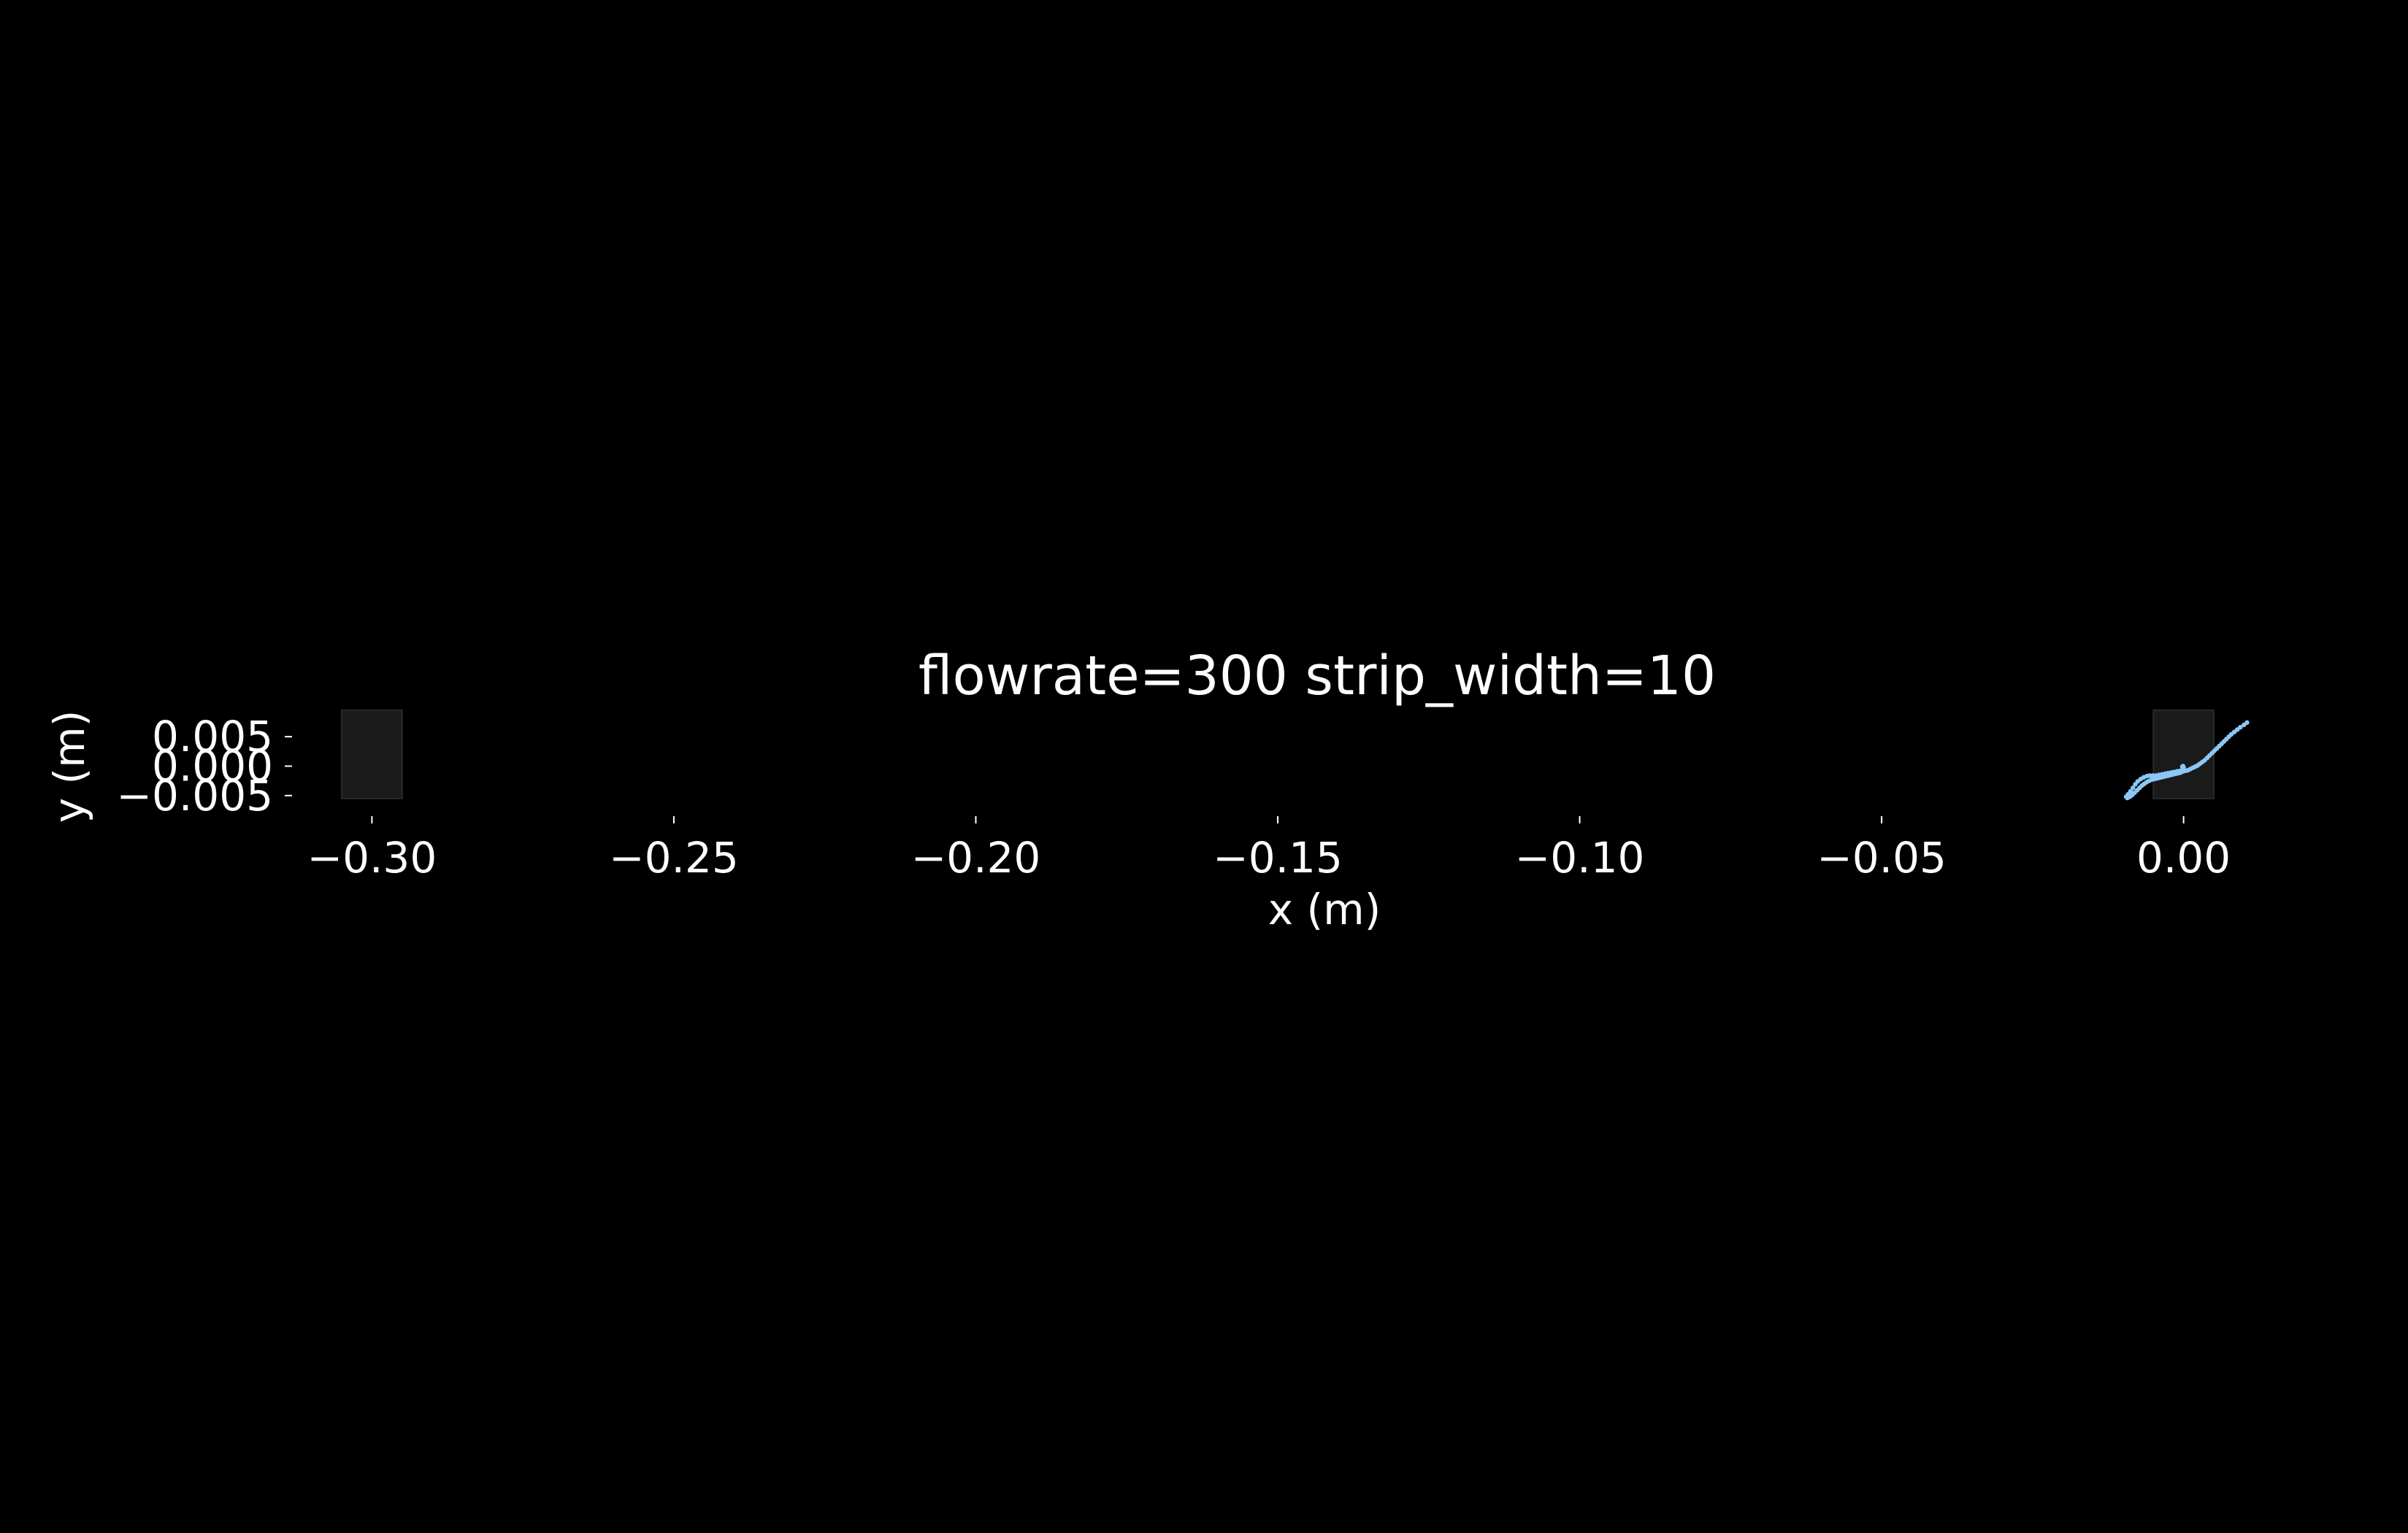  I want to click on x-tick-label: −0.05, so click(1882, 858).